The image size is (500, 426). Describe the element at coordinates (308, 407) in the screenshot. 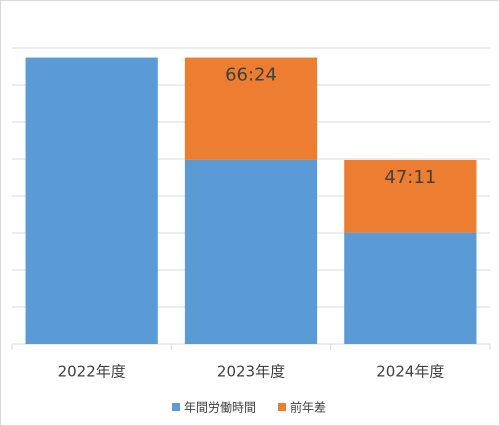

I see `legend-label: 前年差` at that location.